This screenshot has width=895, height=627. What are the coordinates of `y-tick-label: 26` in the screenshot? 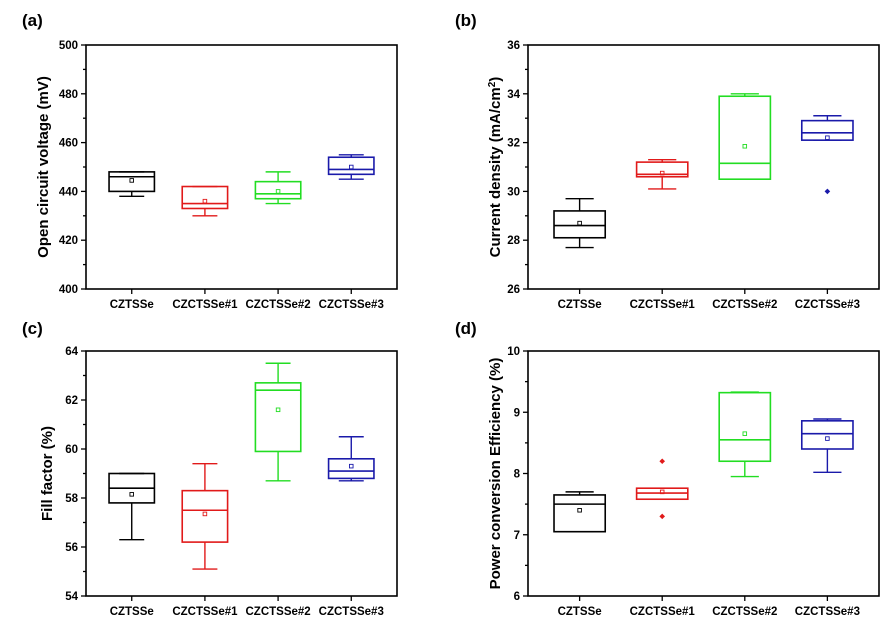 It's located at (513, 290).